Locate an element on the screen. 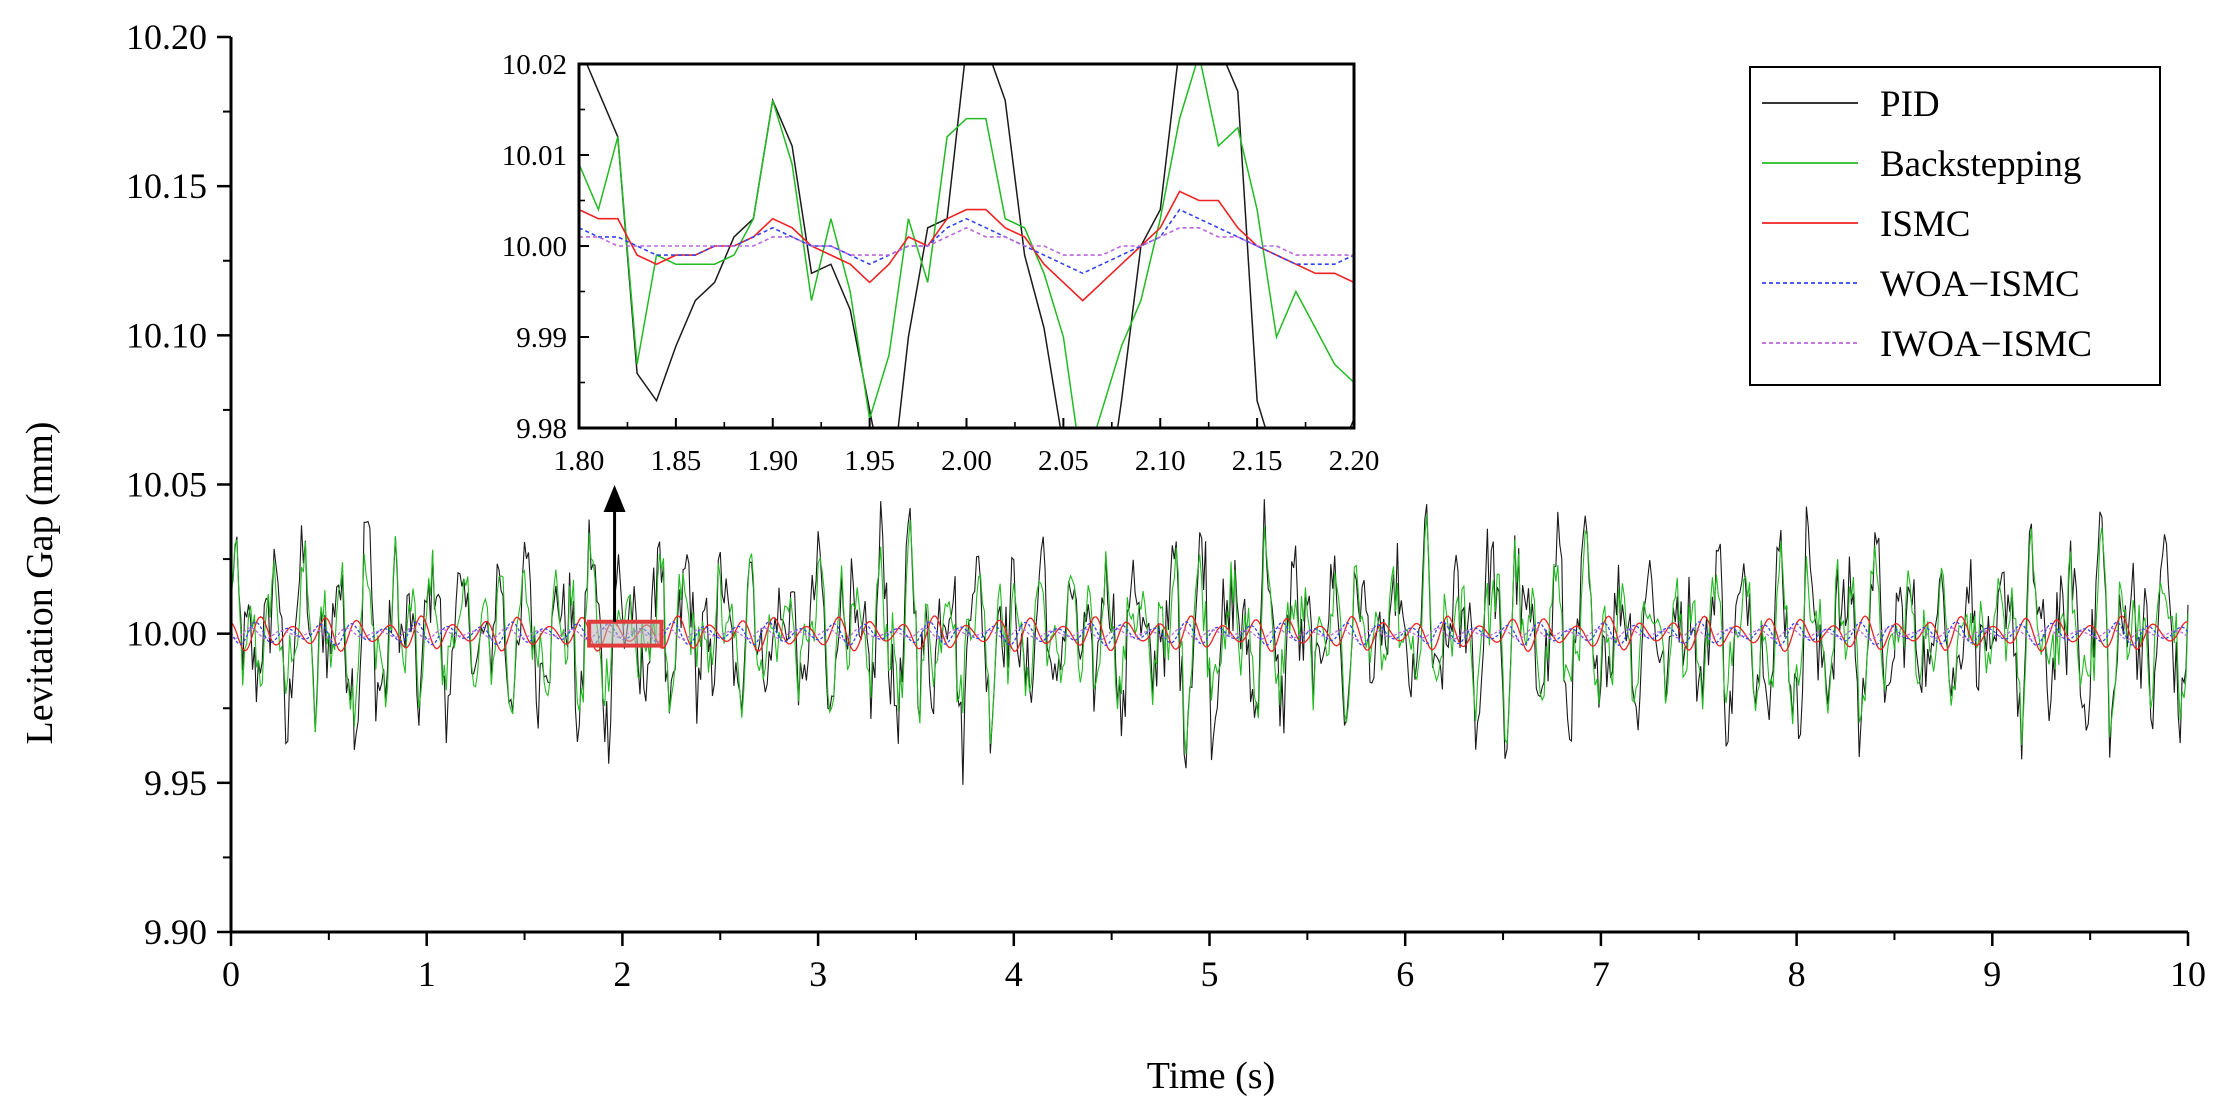 The height and width of the screenshot is (1112, 2223). inset-series-pid is located at coordinates (969, 246).